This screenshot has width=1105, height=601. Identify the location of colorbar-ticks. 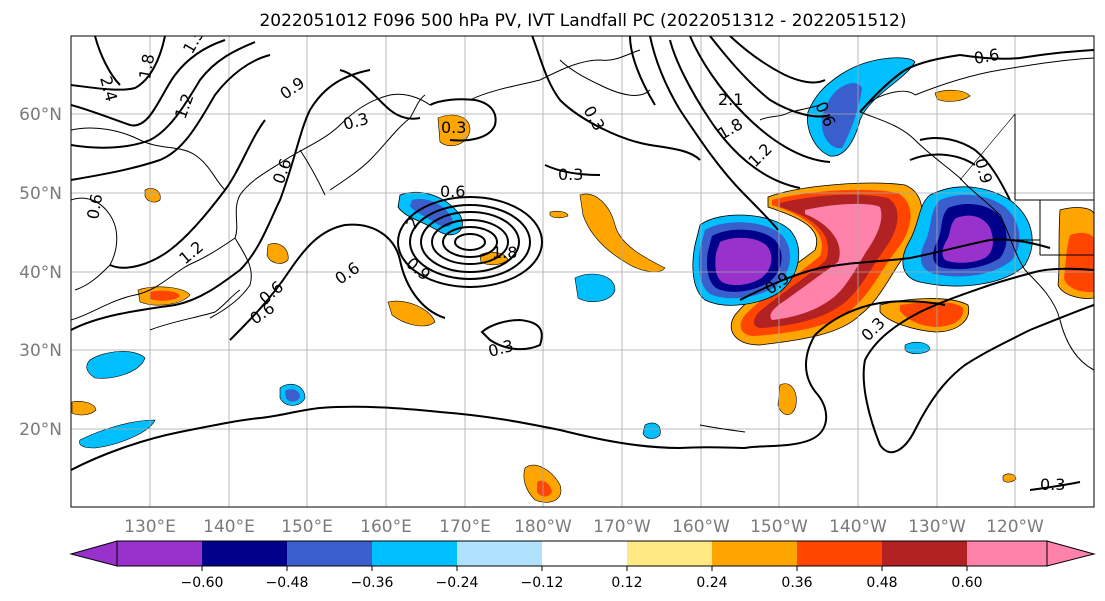
(584, 568).